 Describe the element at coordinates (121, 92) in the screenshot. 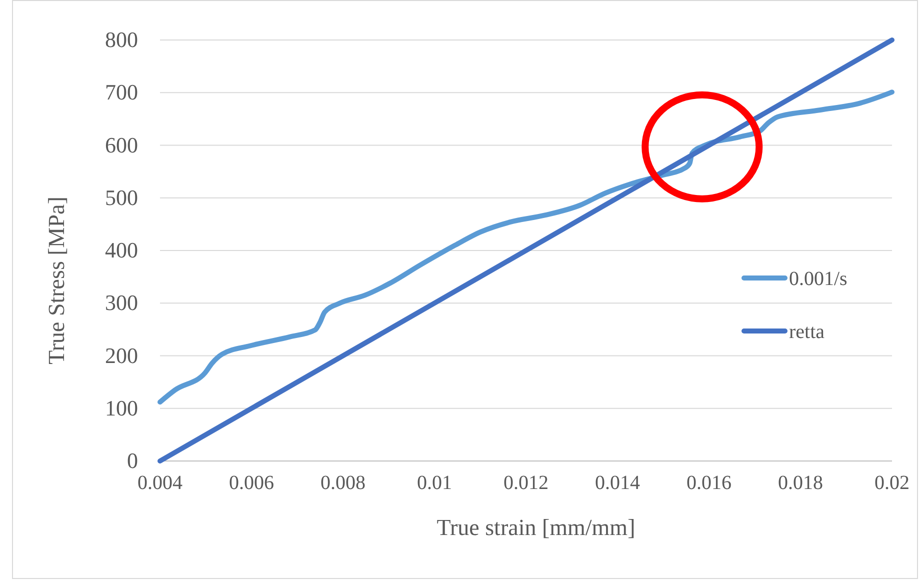

I see `y-tick-label: 700` at that location.